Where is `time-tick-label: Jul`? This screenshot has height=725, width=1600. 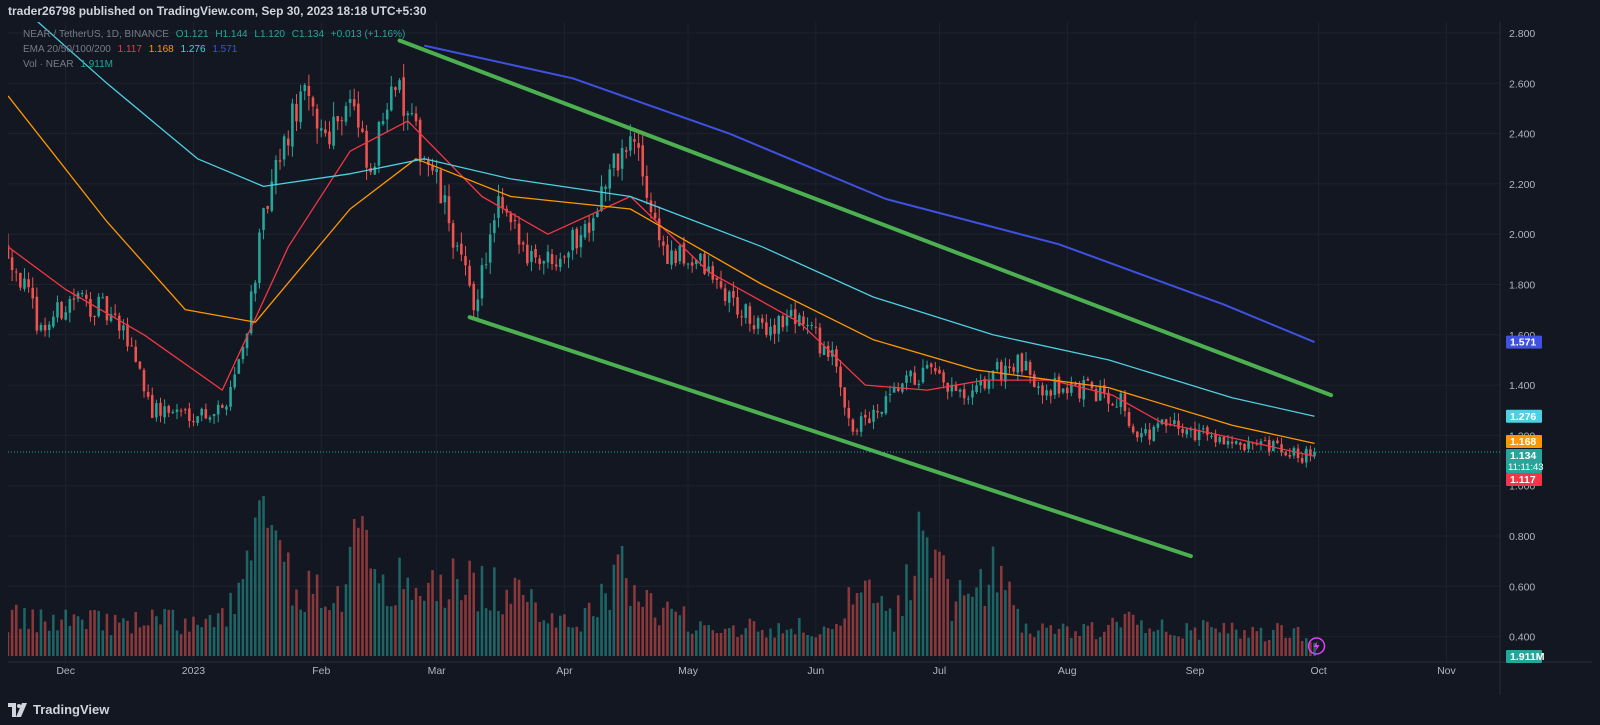
time-tick-label: Jul is located at coordinates (939, 671).